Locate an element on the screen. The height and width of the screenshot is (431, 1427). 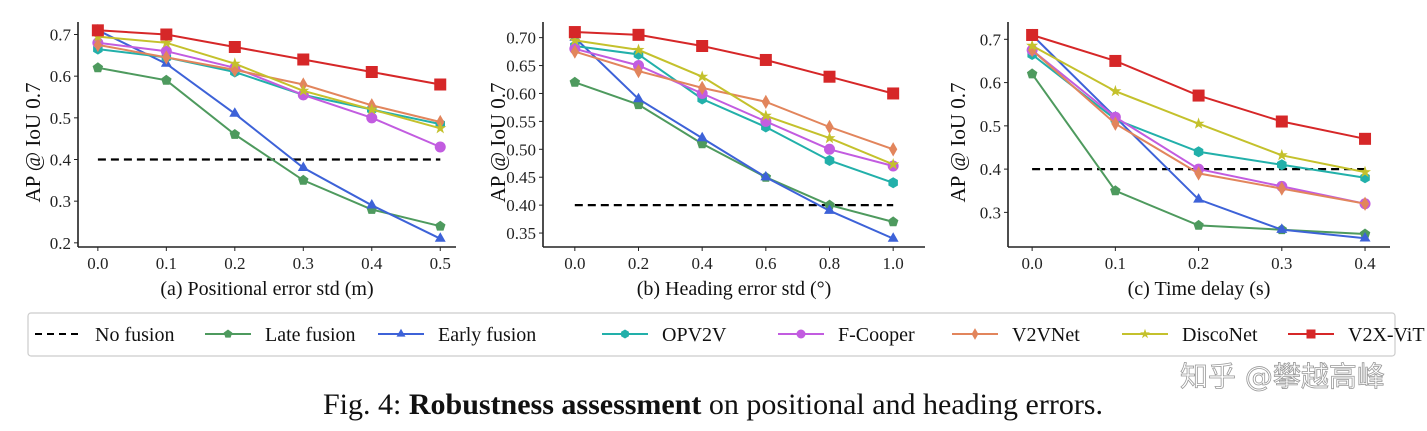
legend-label: No fusion is located at coordinates (134, 335).